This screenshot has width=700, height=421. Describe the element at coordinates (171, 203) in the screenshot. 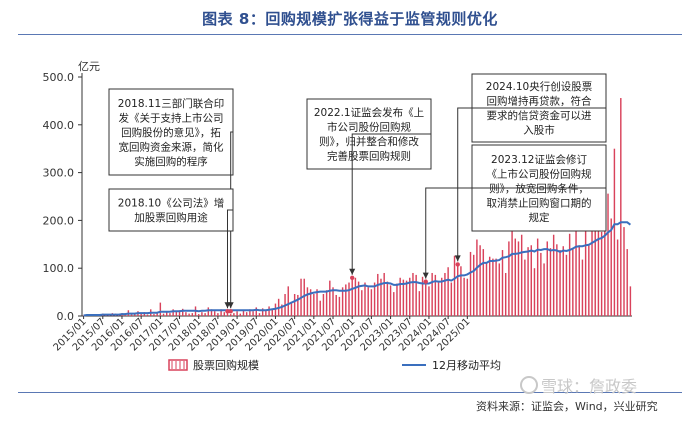

I see `annotation-text: 2018.10《公司法》增` at that location.